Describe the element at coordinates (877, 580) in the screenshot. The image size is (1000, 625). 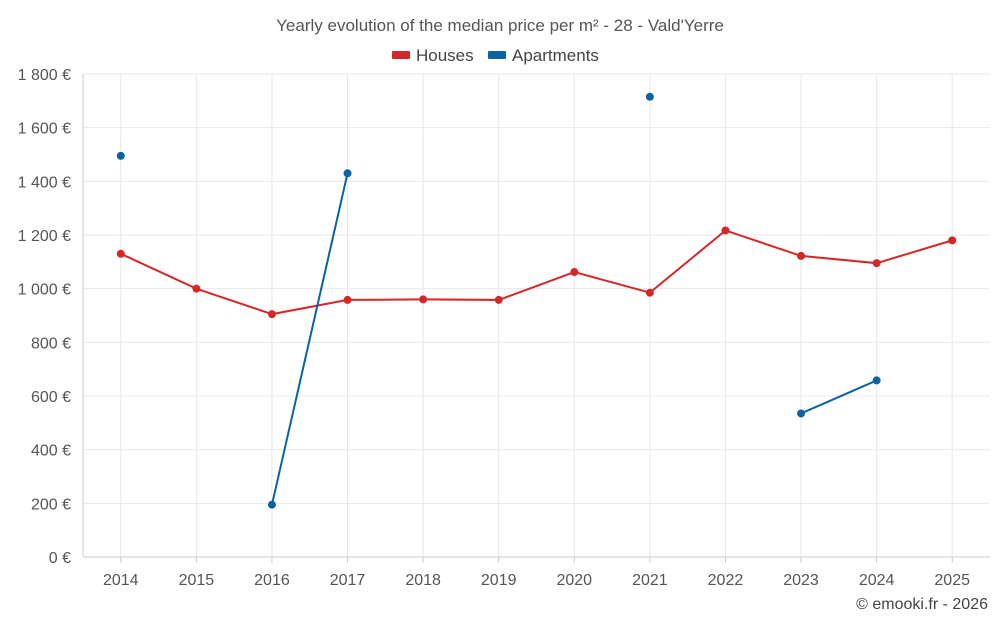
I see `x-tick-label: 2024` at that location.